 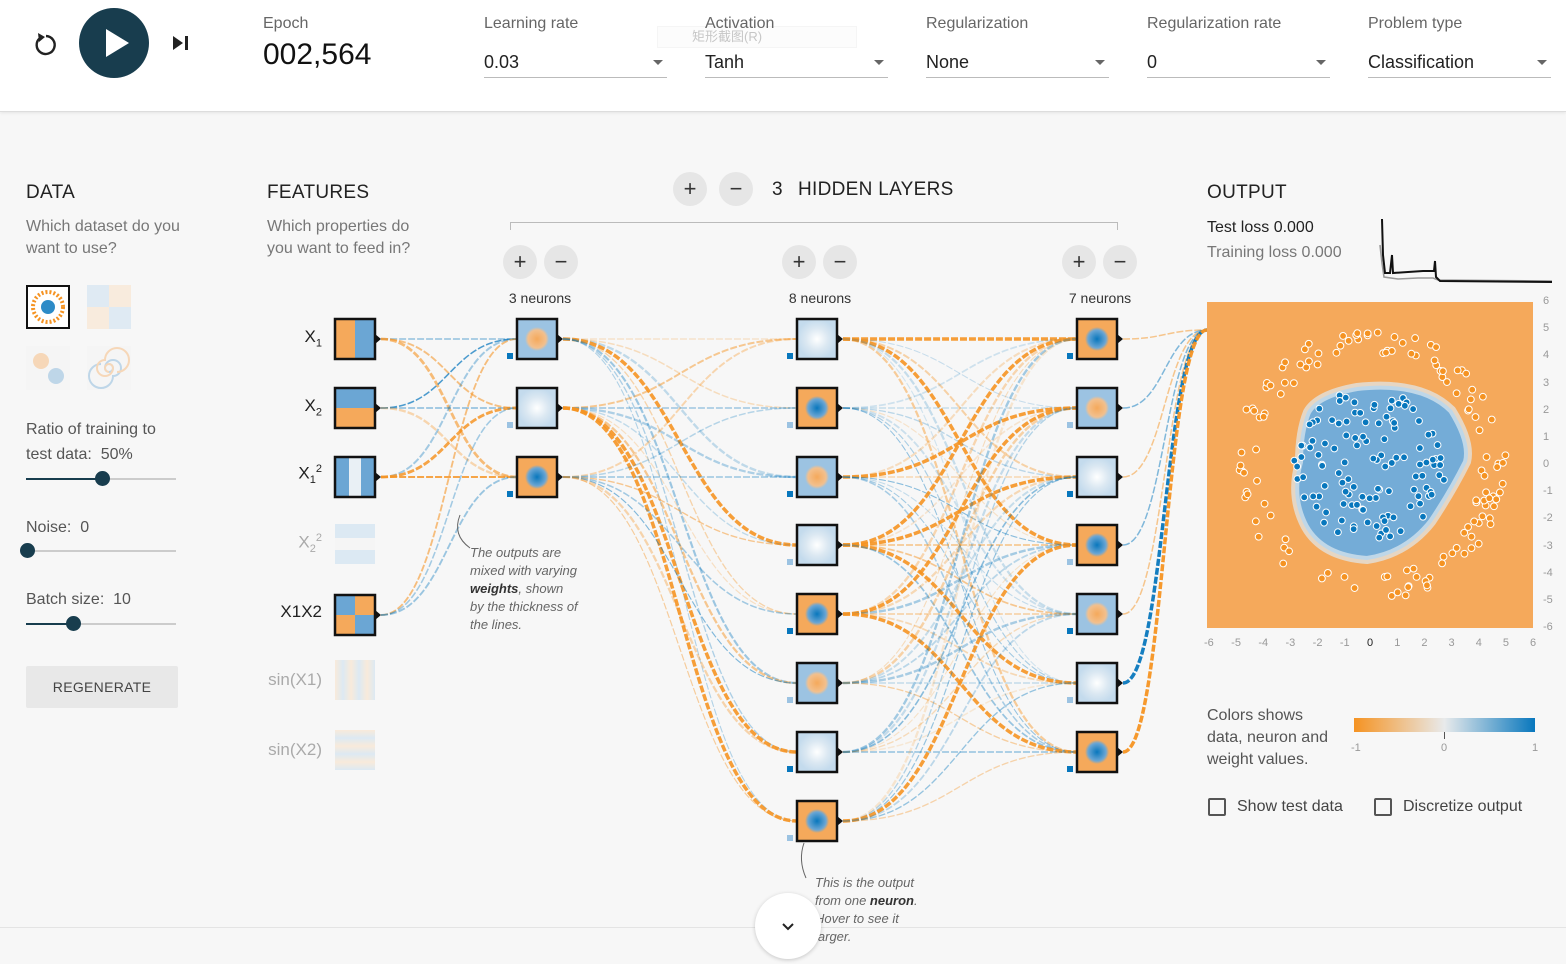 What do you see at coordinates (1290, 806) in the screenshot?
I see `show-test-data-label: Show test data` at bounding box center [1290, 806].